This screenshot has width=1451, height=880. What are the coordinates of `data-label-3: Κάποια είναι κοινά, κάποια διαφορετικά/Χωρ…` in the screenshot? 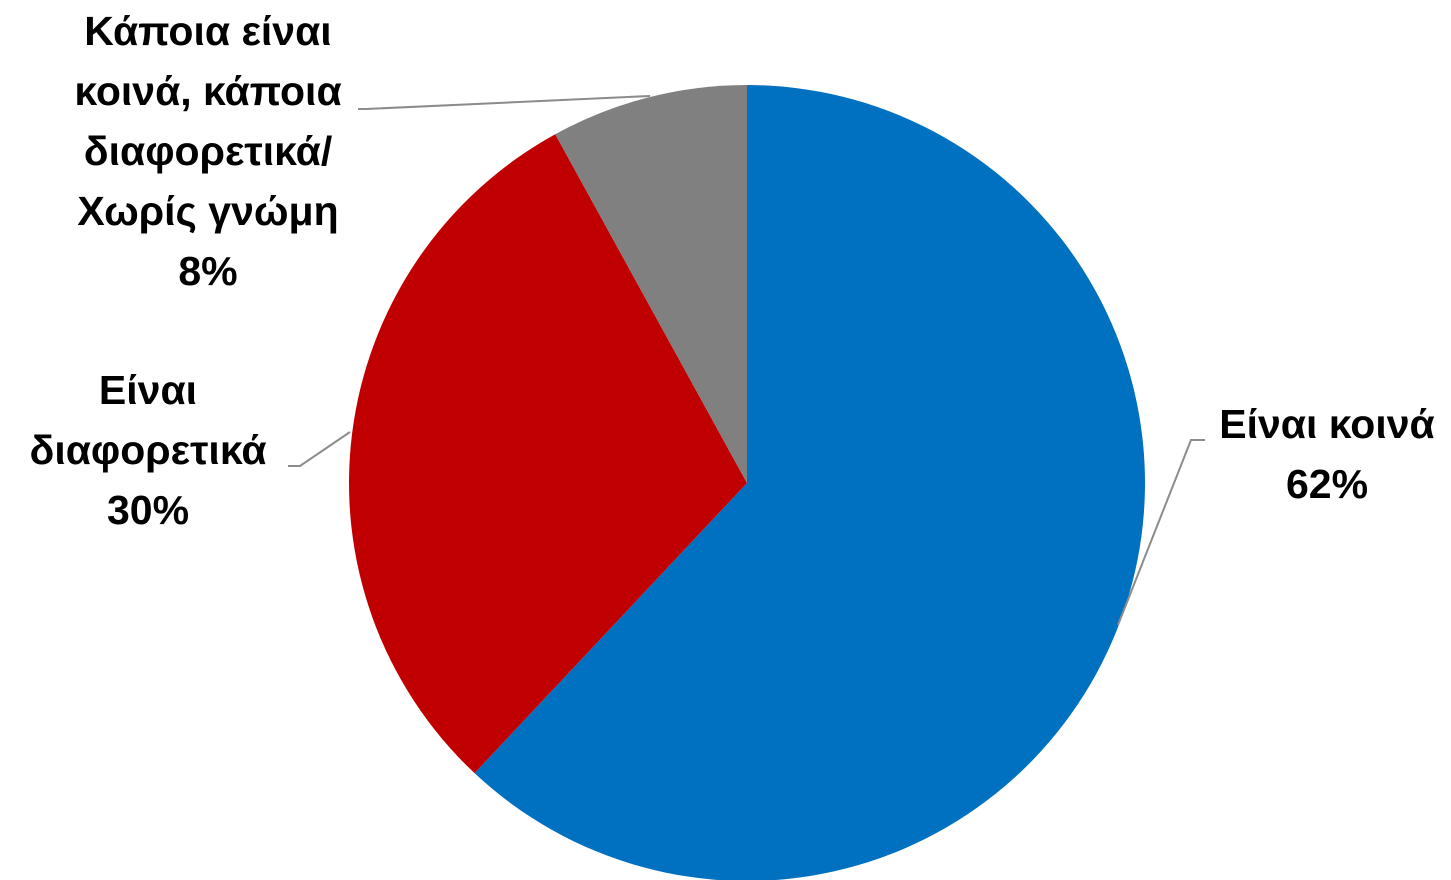 It's located at (207, 151).